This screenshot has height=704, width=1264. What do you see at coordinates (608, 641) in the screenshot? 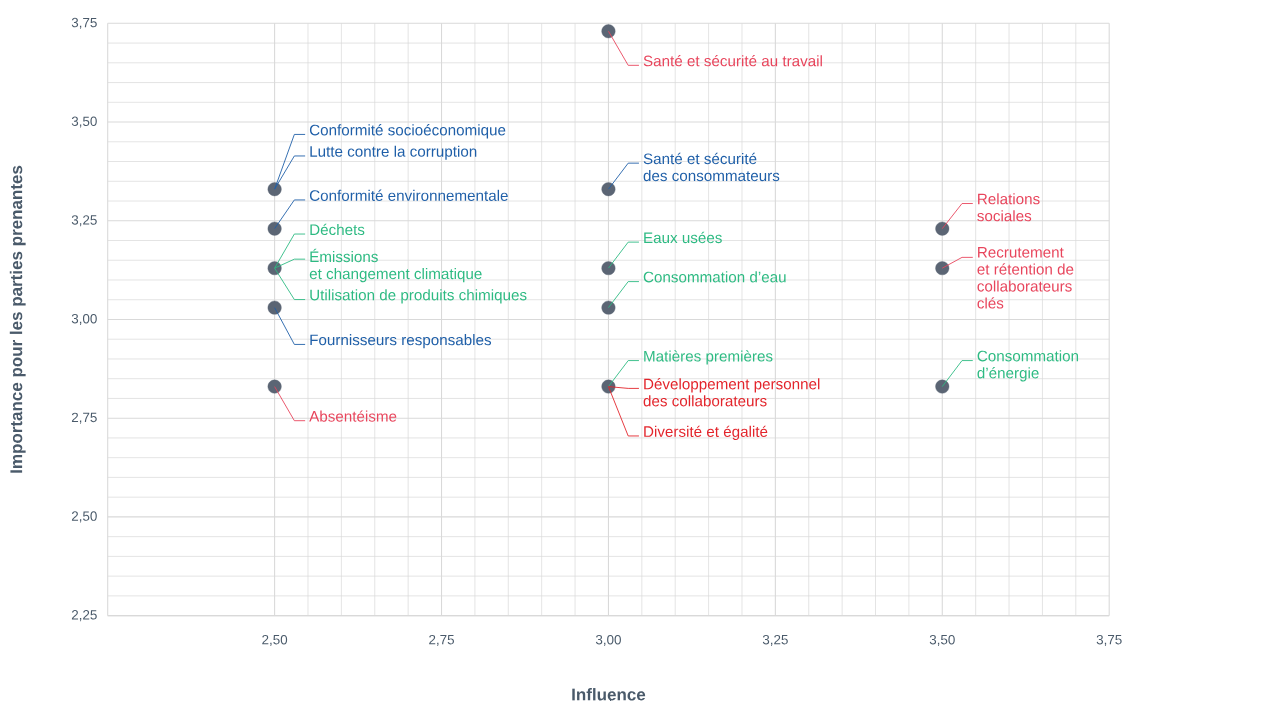
I see `x-tick-label: 3,00` at bounding box center [608, 641].